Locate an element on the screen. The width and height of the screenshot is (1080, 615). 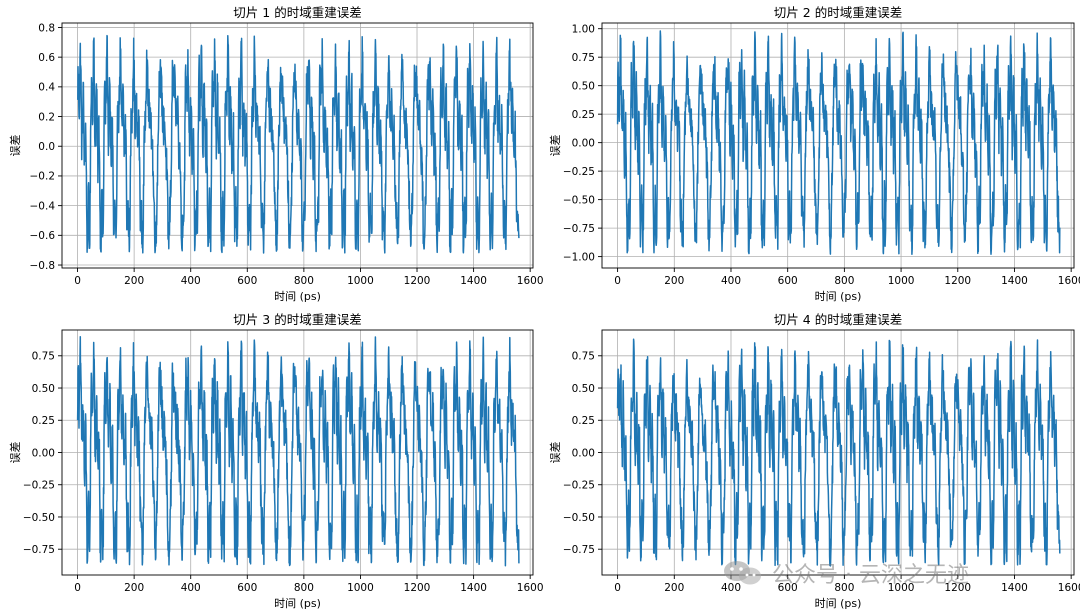
y-tick-label: −1.00 is located at coordinates (579, 257).